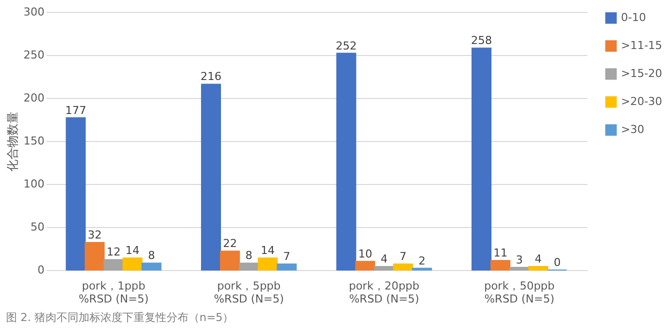 This screenshot has height=329, width=669. I want to click on data-label: 3, so click(519, 259).